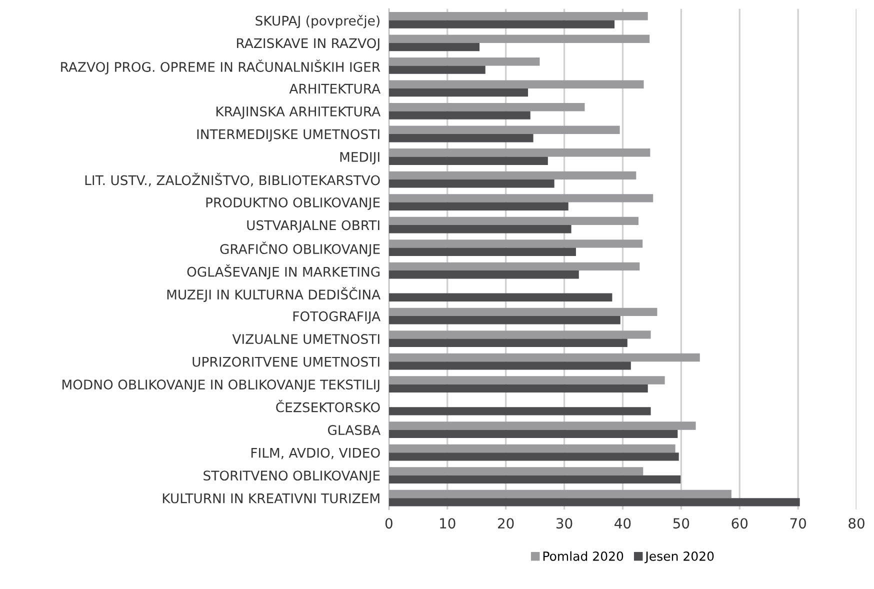 This screenshot has width=874, height=589. I want to click on y-tick-label: STORITVENO OBLIKOVANJE, so click(292, 477).